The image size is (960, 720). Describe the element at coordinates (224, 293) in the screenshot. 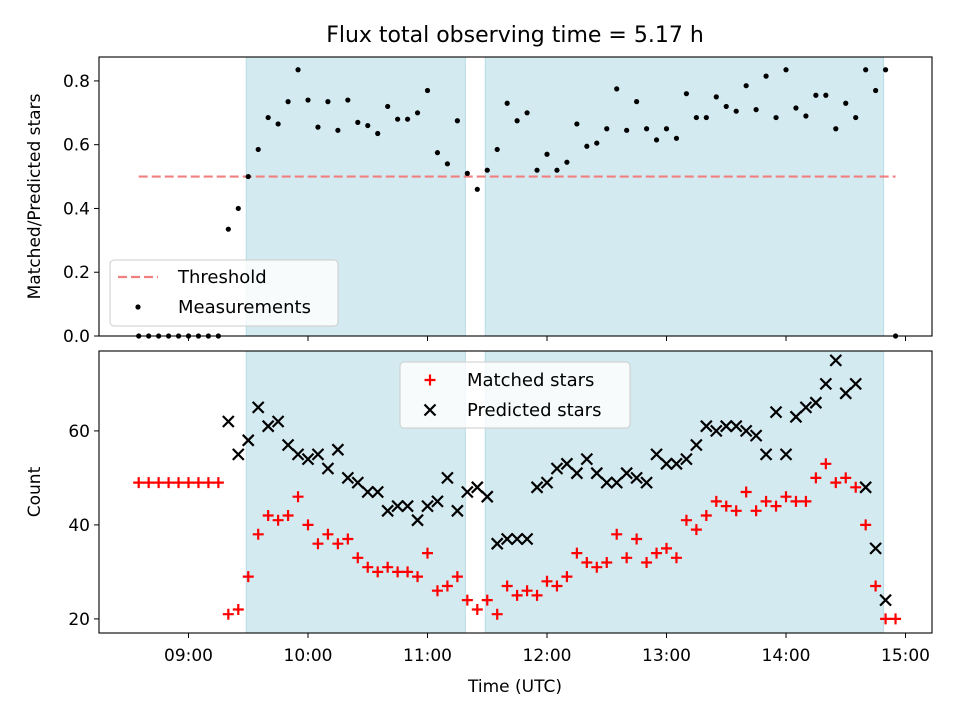

I see `legend: Threshold Measurements` at that location.